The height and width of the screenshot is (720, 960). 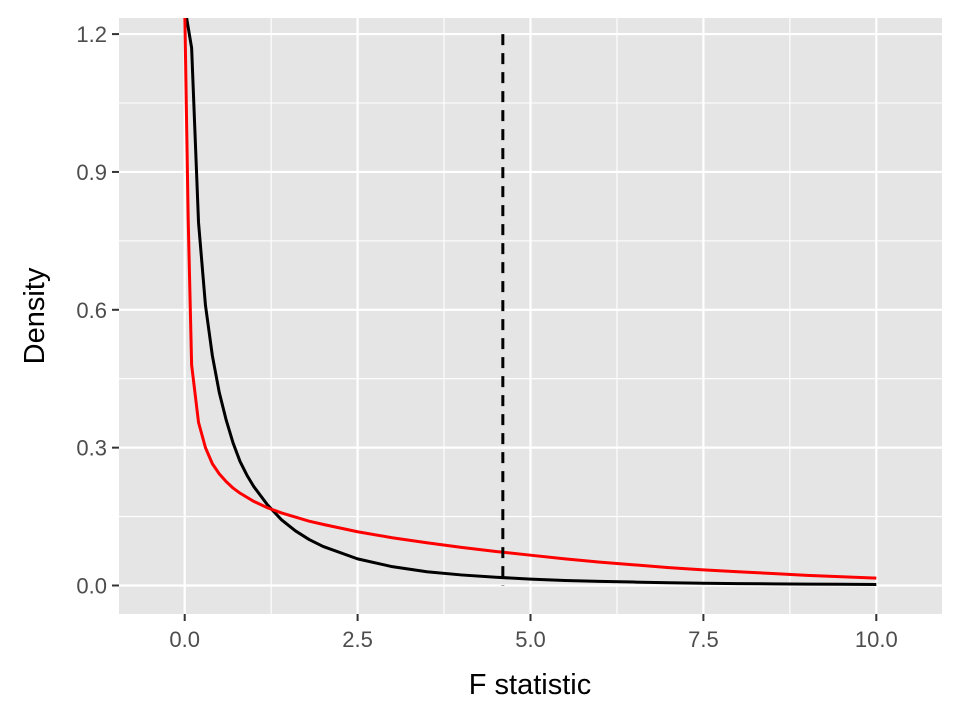 What do you see at coordinates (357, 639) in the screenshot?
I see `x-tick-label: 2.5` at bounding box center [357, 639].